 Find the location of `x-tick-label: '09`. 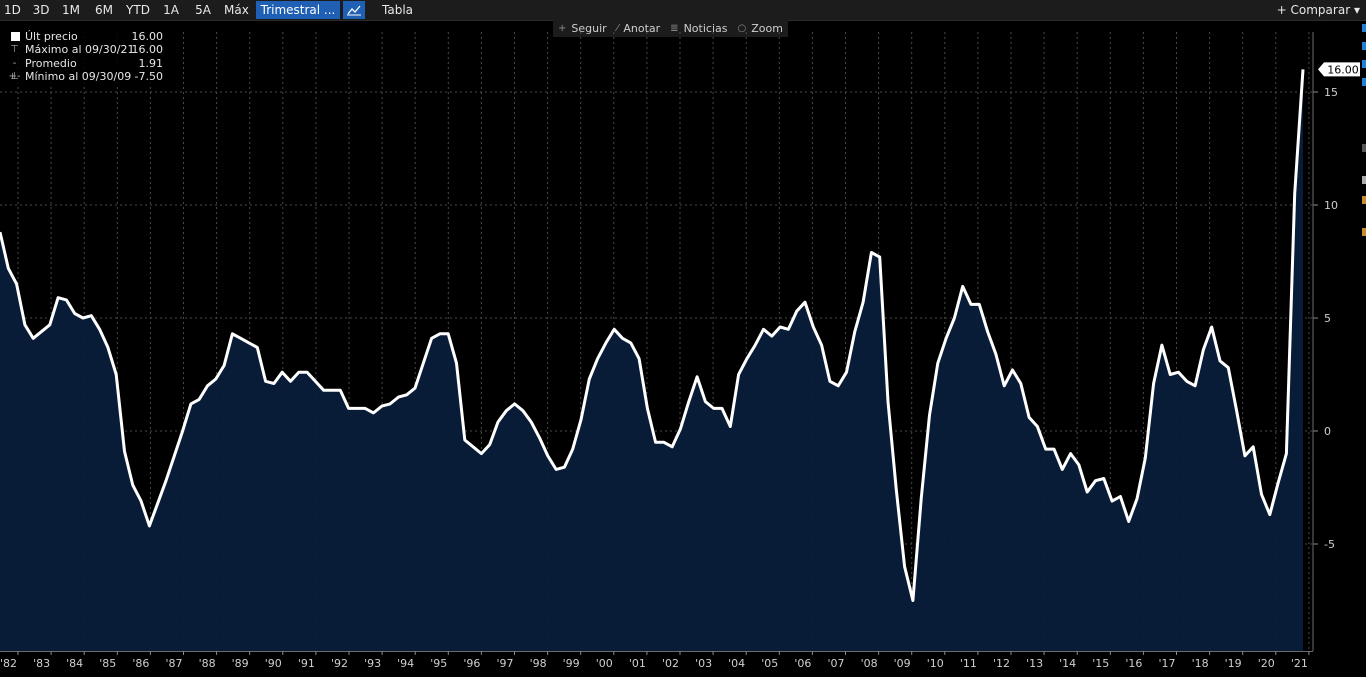

x-tick-label: '09 is located at coordinates (902, 663).